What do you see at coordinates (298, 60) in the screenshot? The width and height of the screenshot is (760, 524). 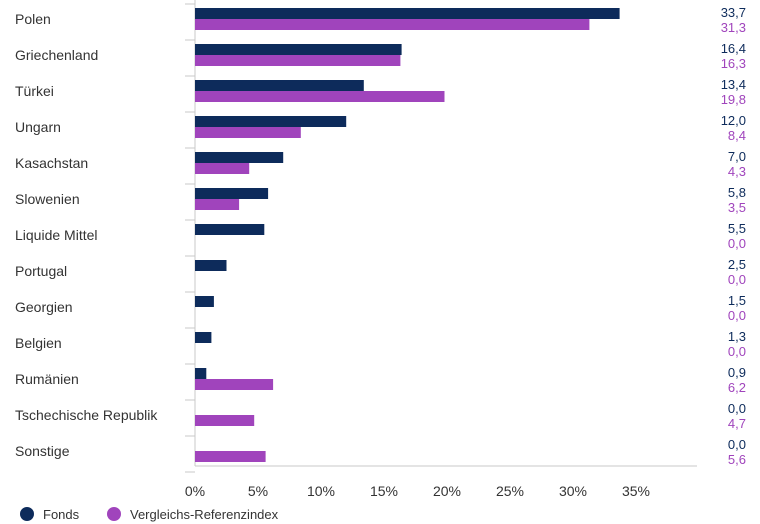 I see `bar-vergleichs-referenzindex-griechenland` at bounding box center [298, 60].